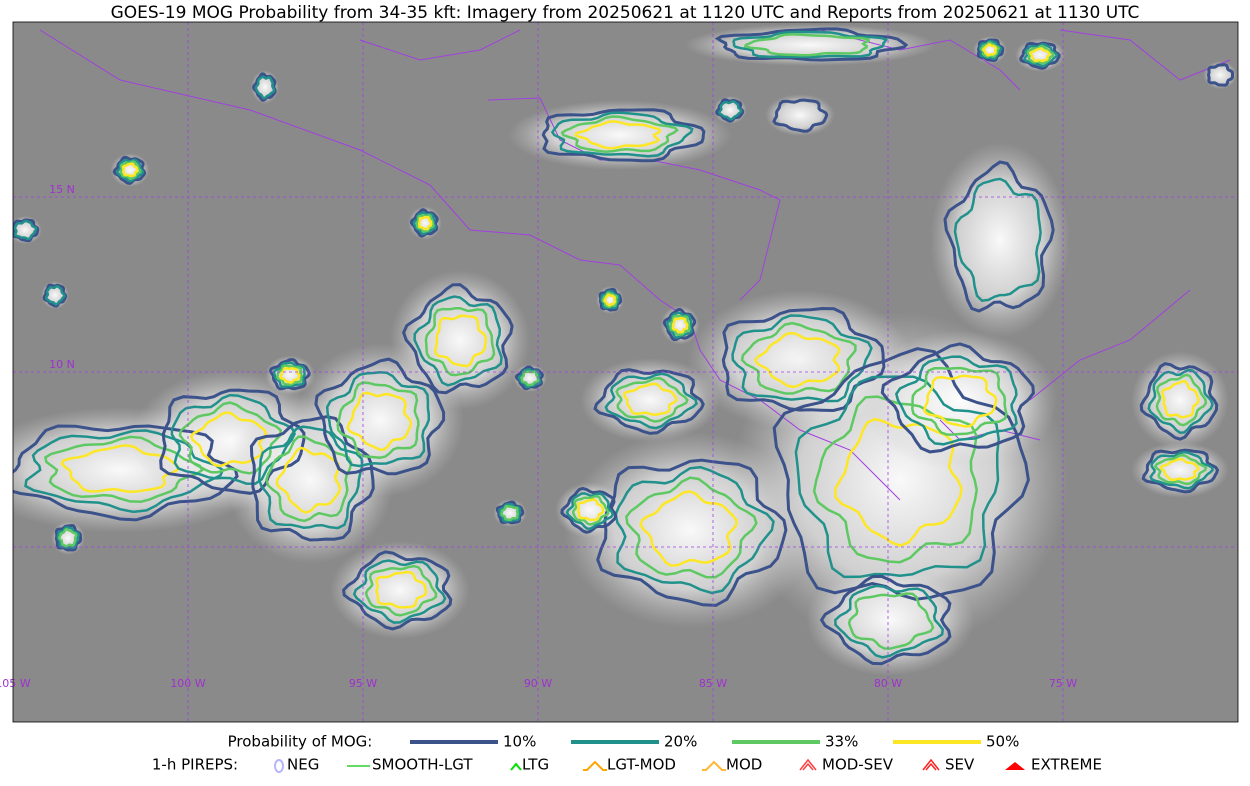 The height and width of the screenshot is (786, 1250). Describe the element at coordinates (713, 683) in the screenshot. I see `lon-label: 85 W` at that location.